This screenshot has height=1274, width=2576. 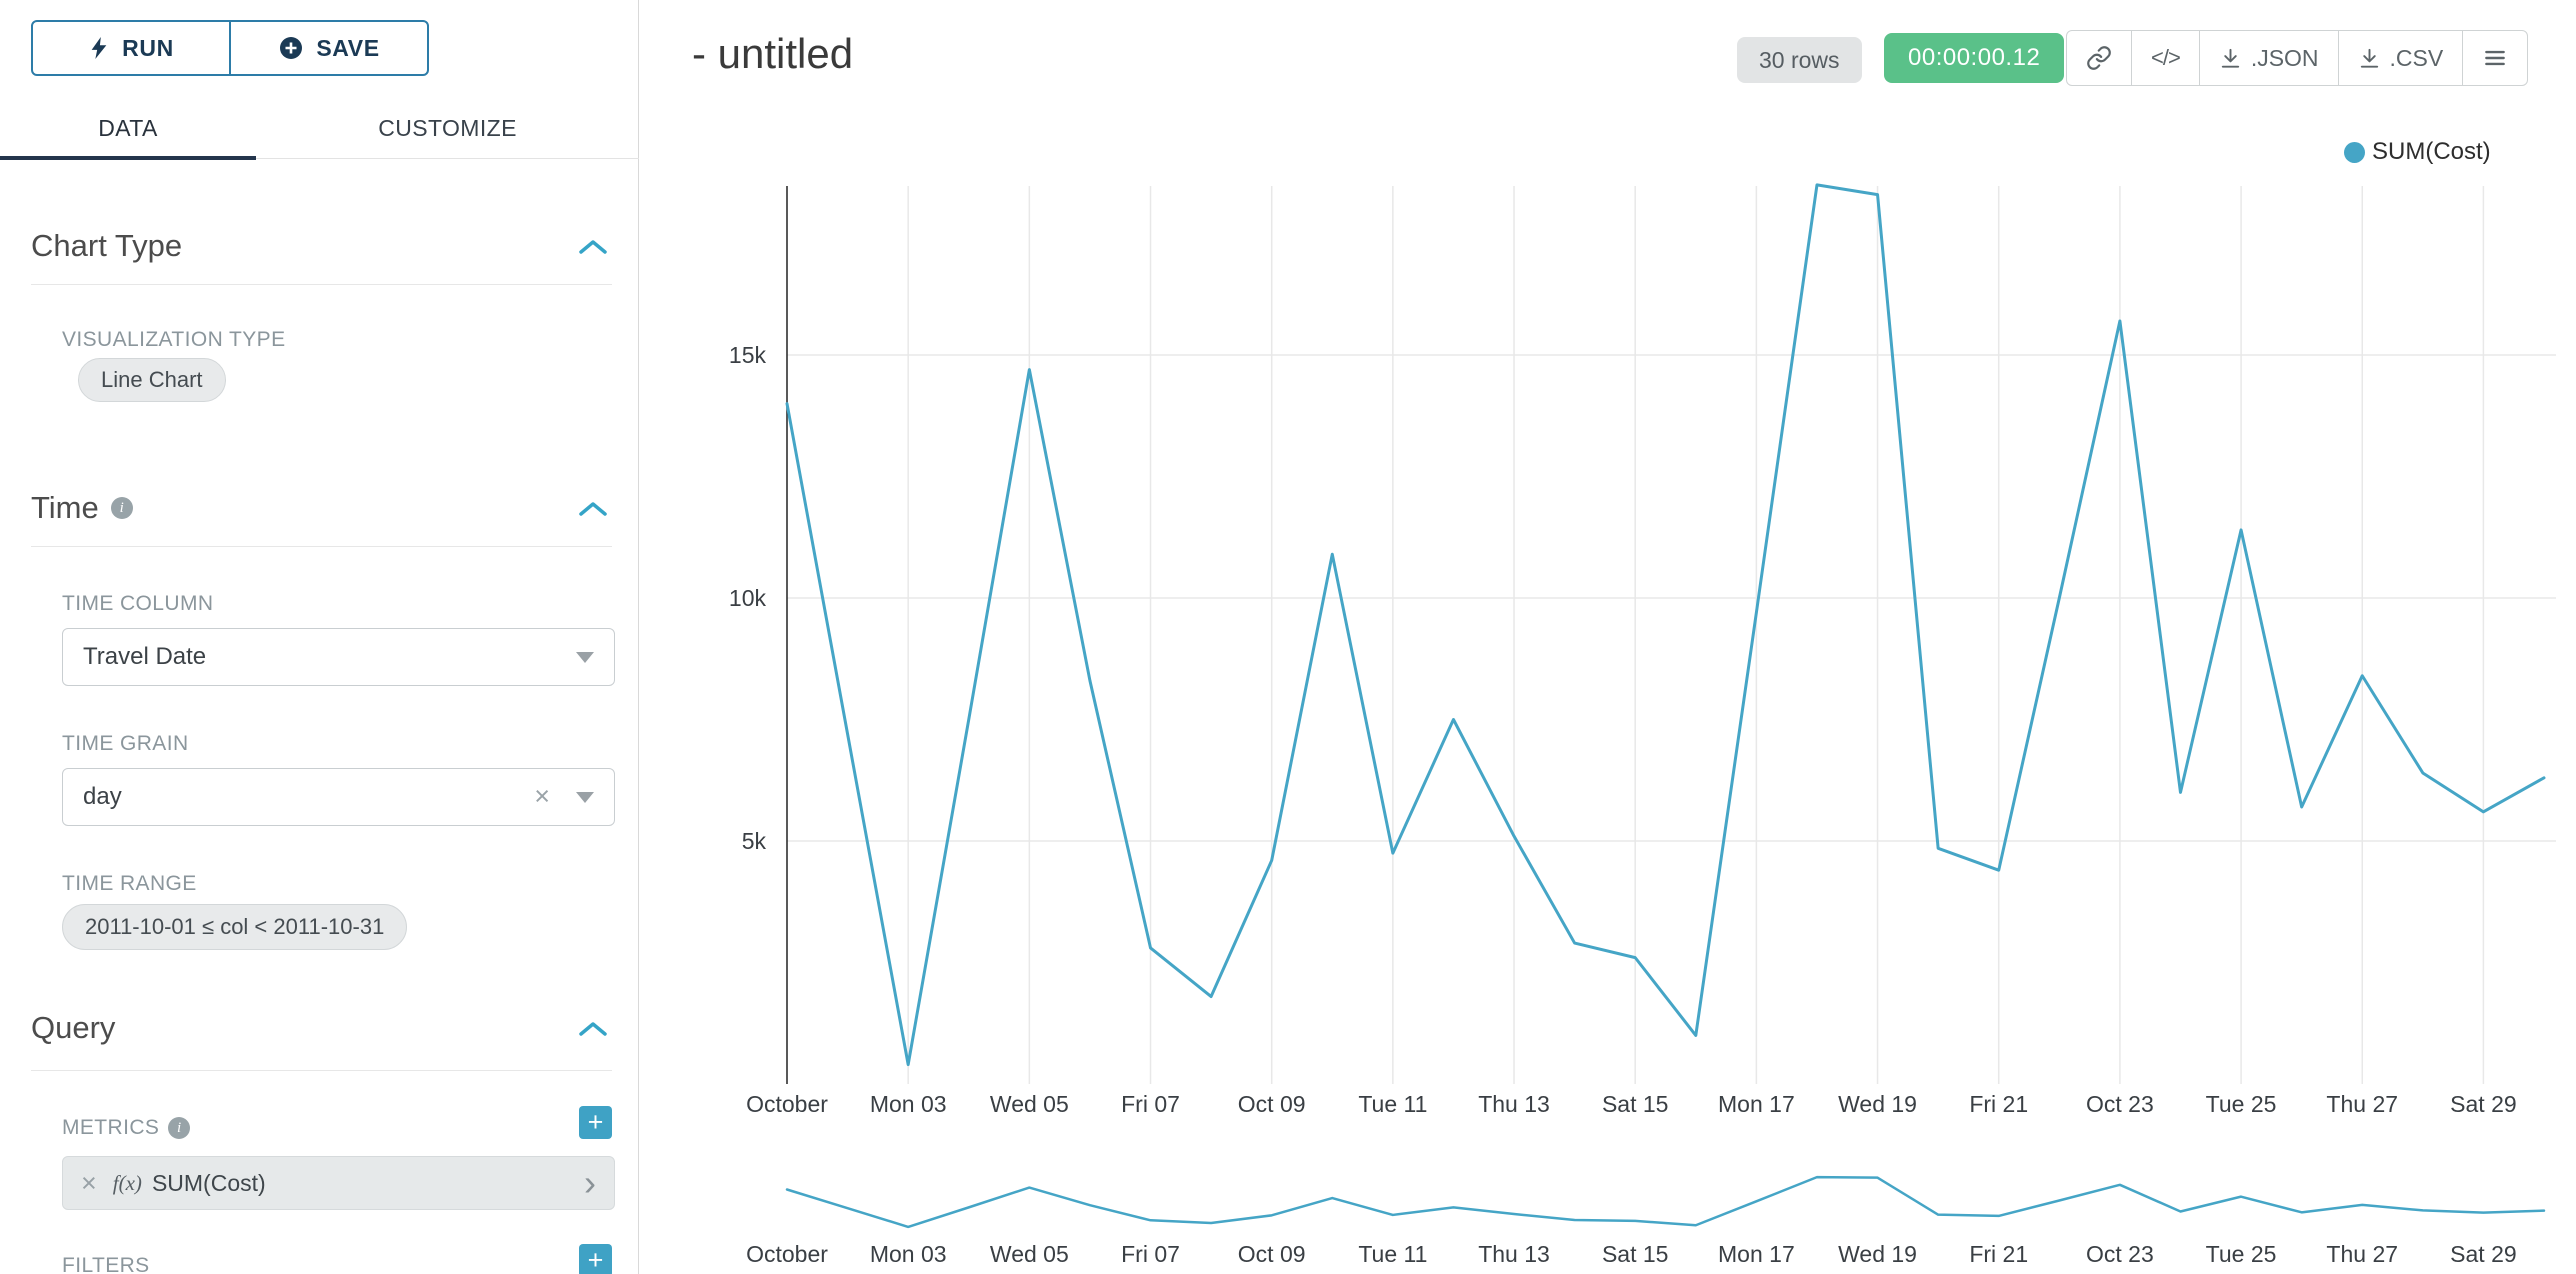 I want to click on view-query-button: </>, so click(x=2165, y=58).